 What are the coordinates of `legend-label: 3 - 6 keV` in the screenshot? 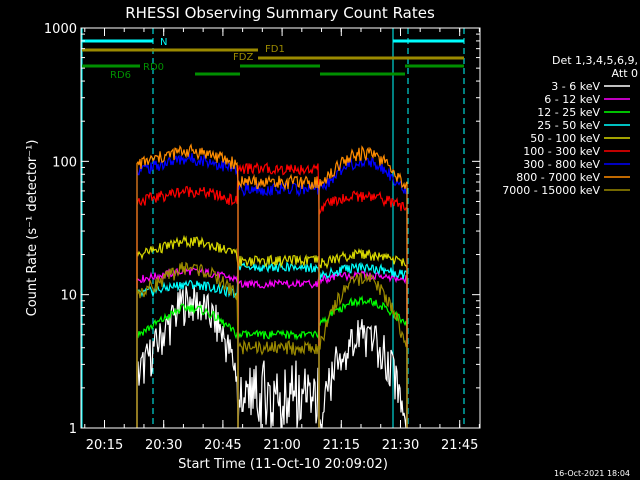 It's located at (575, 86).